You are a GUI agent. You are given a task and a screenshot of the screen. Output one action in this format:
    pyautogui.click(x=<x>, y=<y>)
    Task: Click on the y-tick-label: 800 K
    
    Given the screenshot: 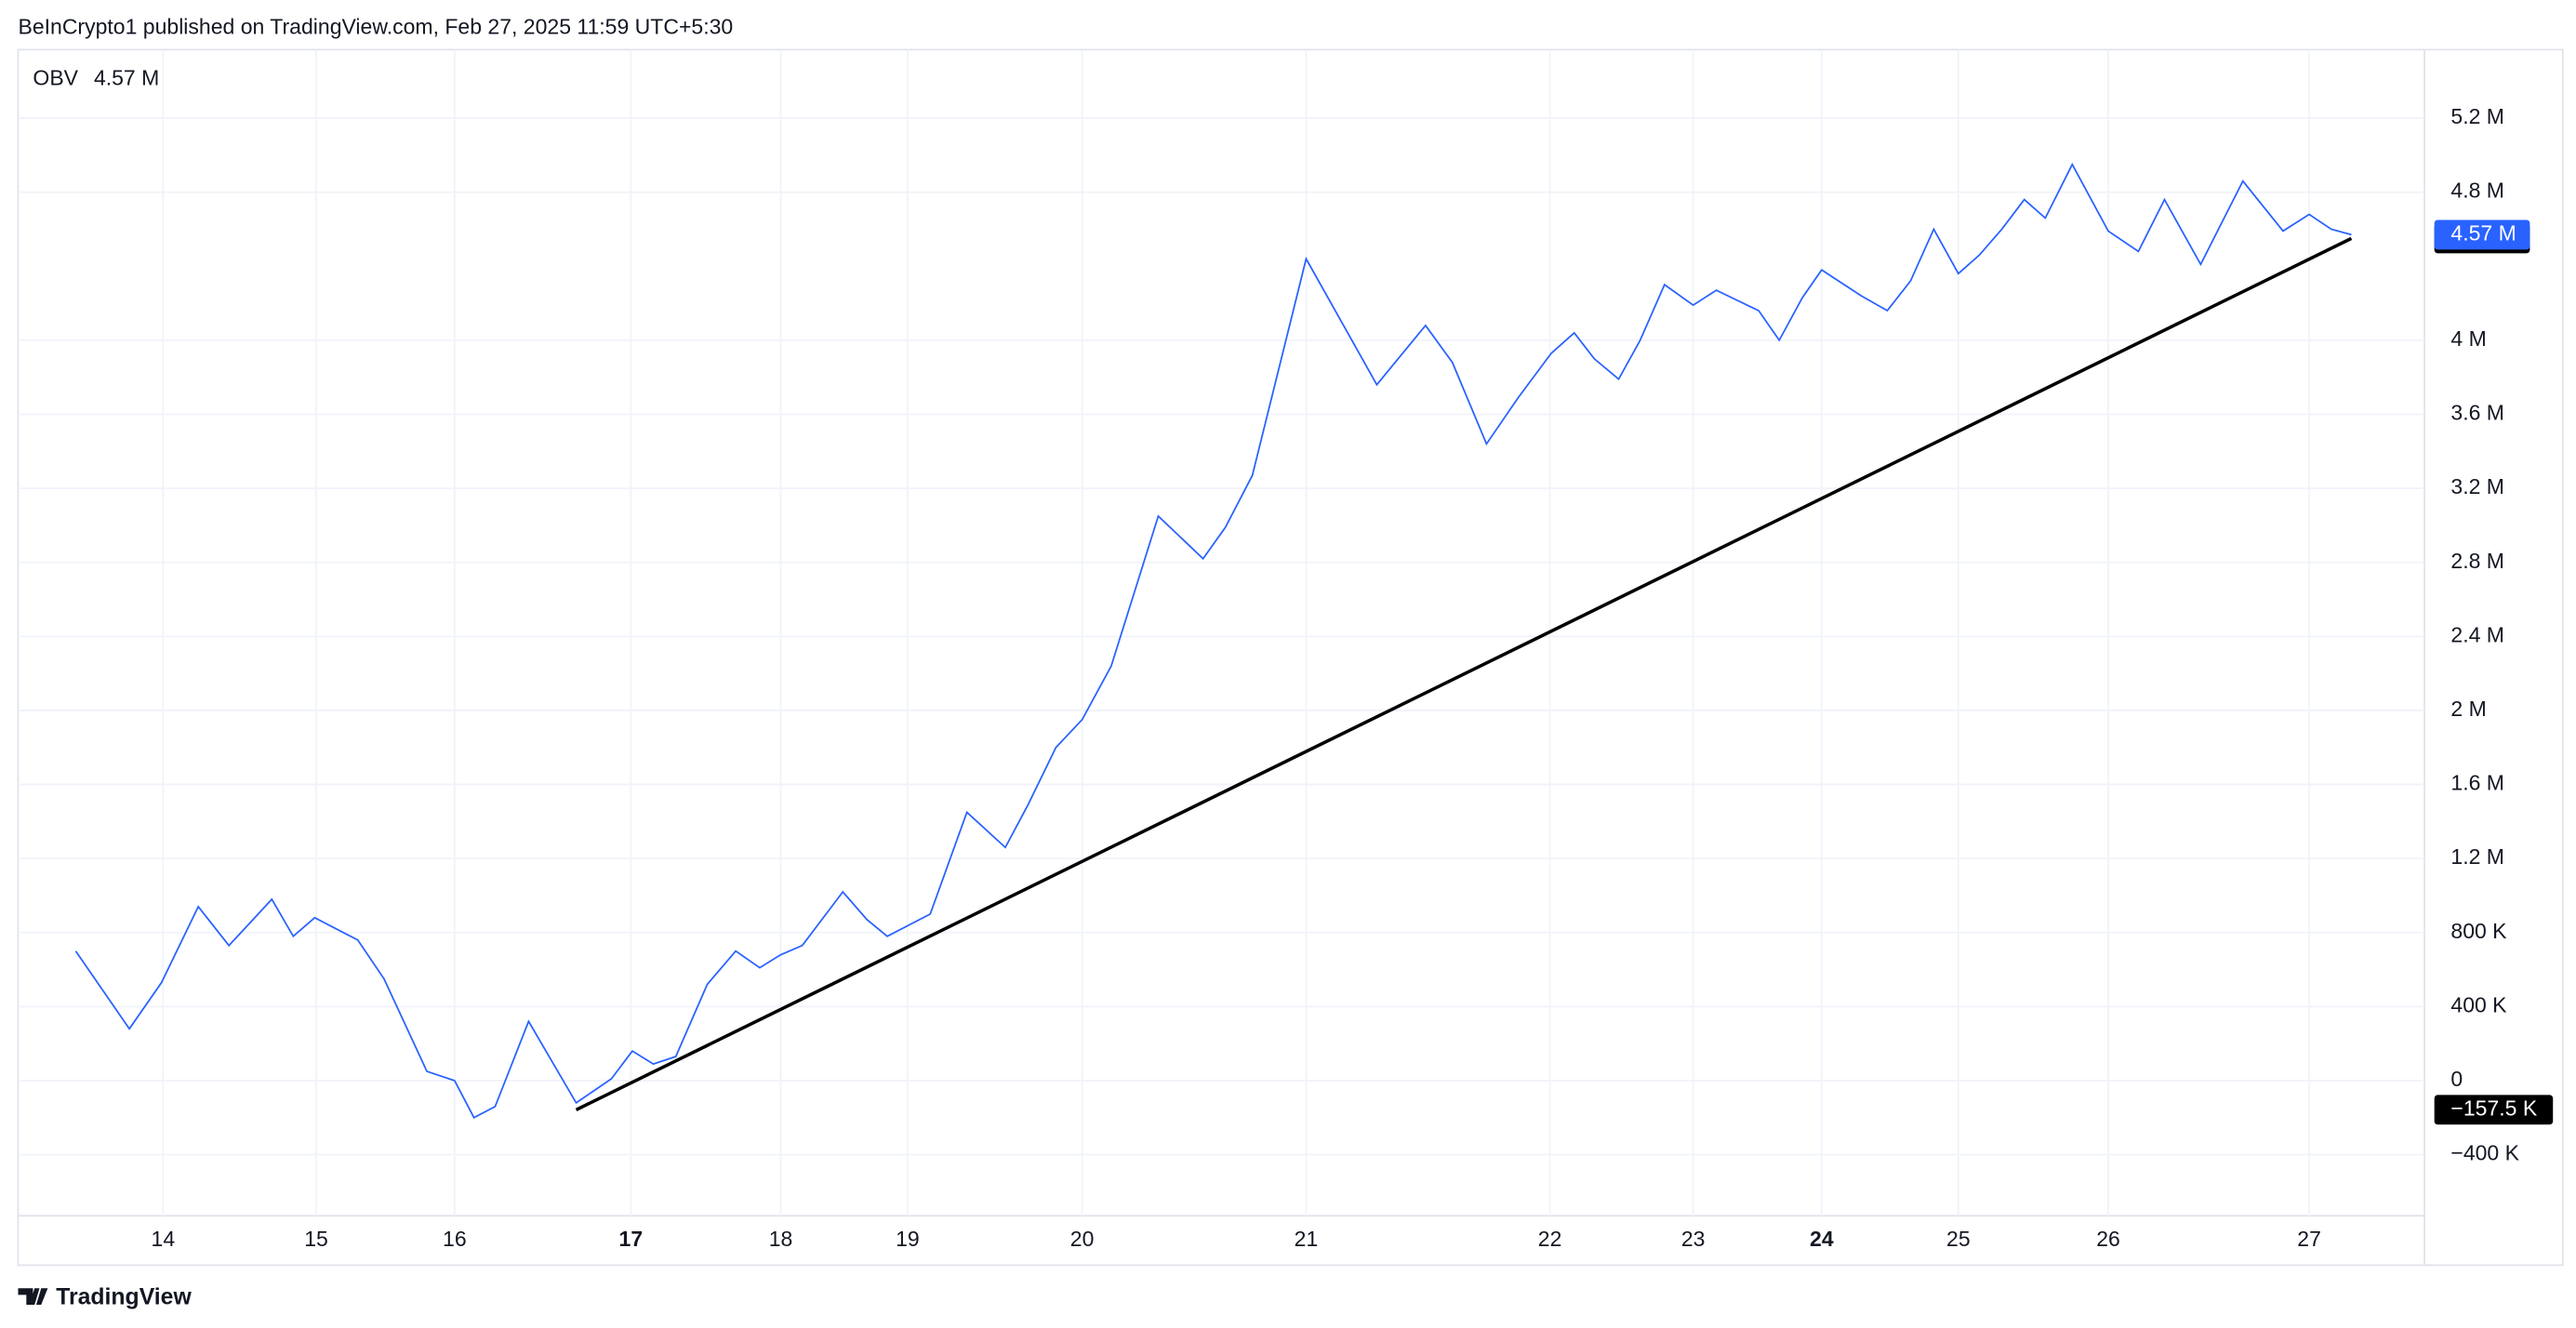 What is the action you would take?
    pyautogui.click(x=2478, y=931)
    